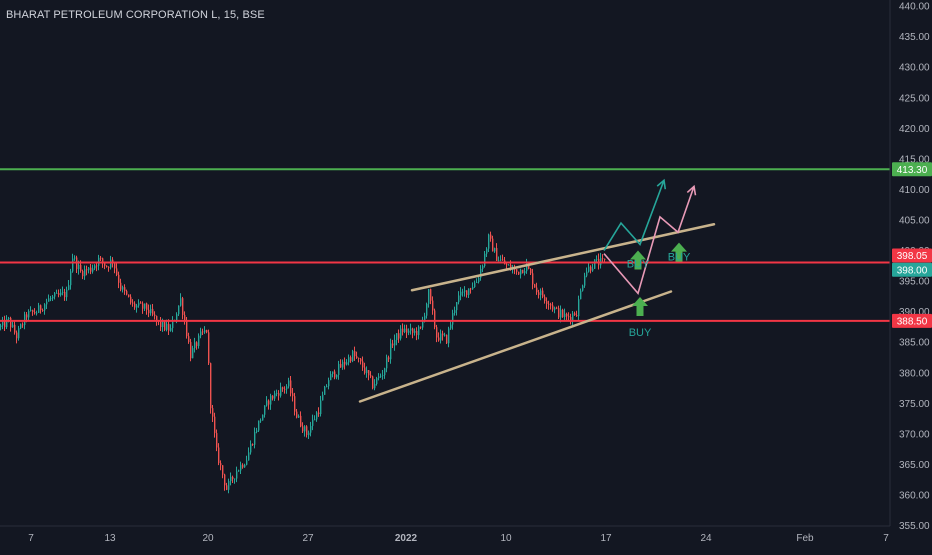 This screenshot has height=555, width=932. I want to click on x-tick-label: 10, so click(506, 538).